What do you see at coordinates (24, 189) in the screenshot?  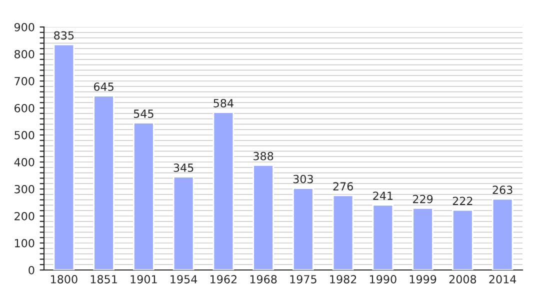 I see `y-tick-label: 300` at bounding box center [24, 189].